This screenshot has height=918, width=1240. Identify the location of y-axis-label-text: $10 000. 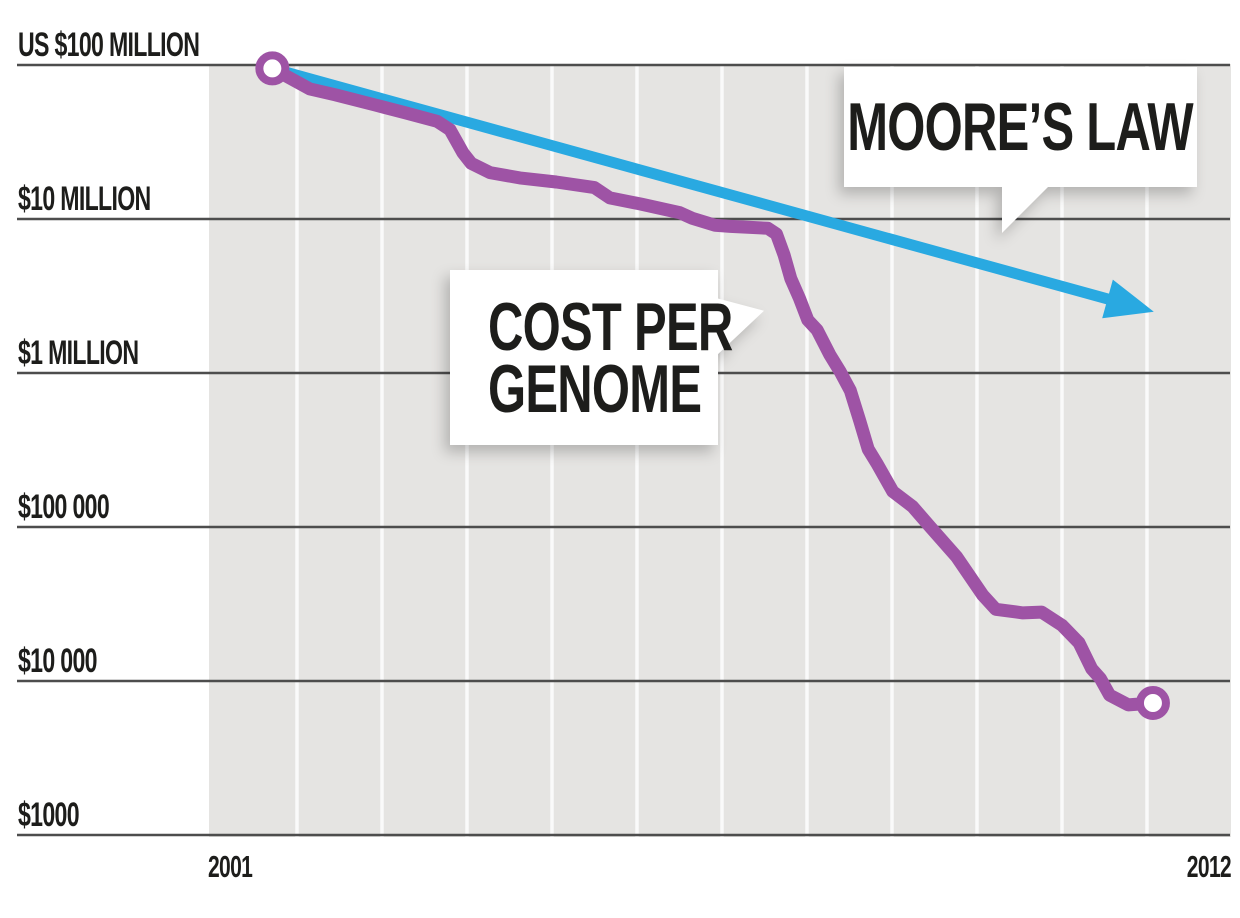
(57, 661).